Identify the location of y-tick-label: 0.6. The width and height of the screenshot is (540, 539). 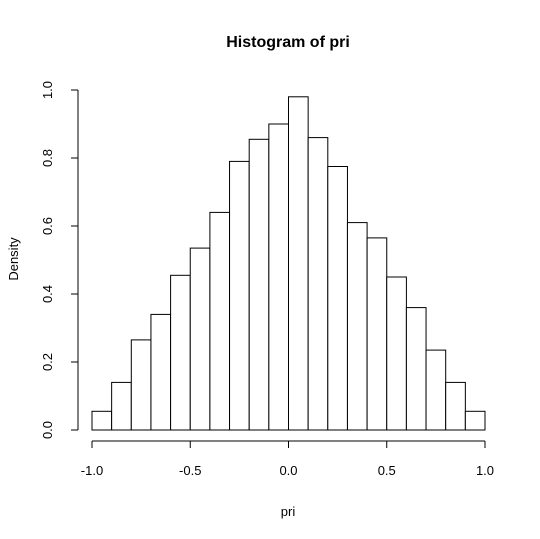
(47, 226).